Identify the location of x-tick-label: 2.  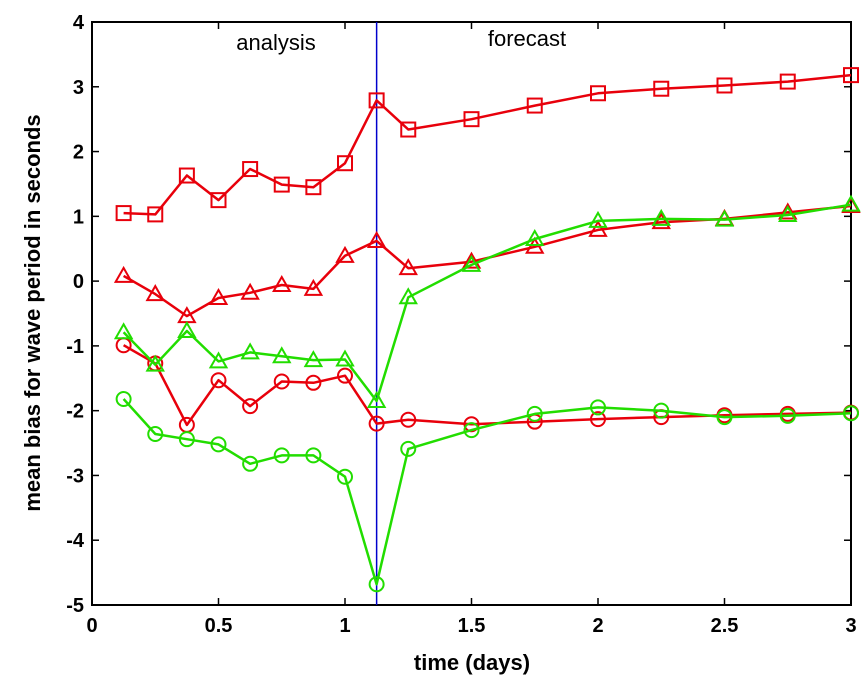
(597, 626).